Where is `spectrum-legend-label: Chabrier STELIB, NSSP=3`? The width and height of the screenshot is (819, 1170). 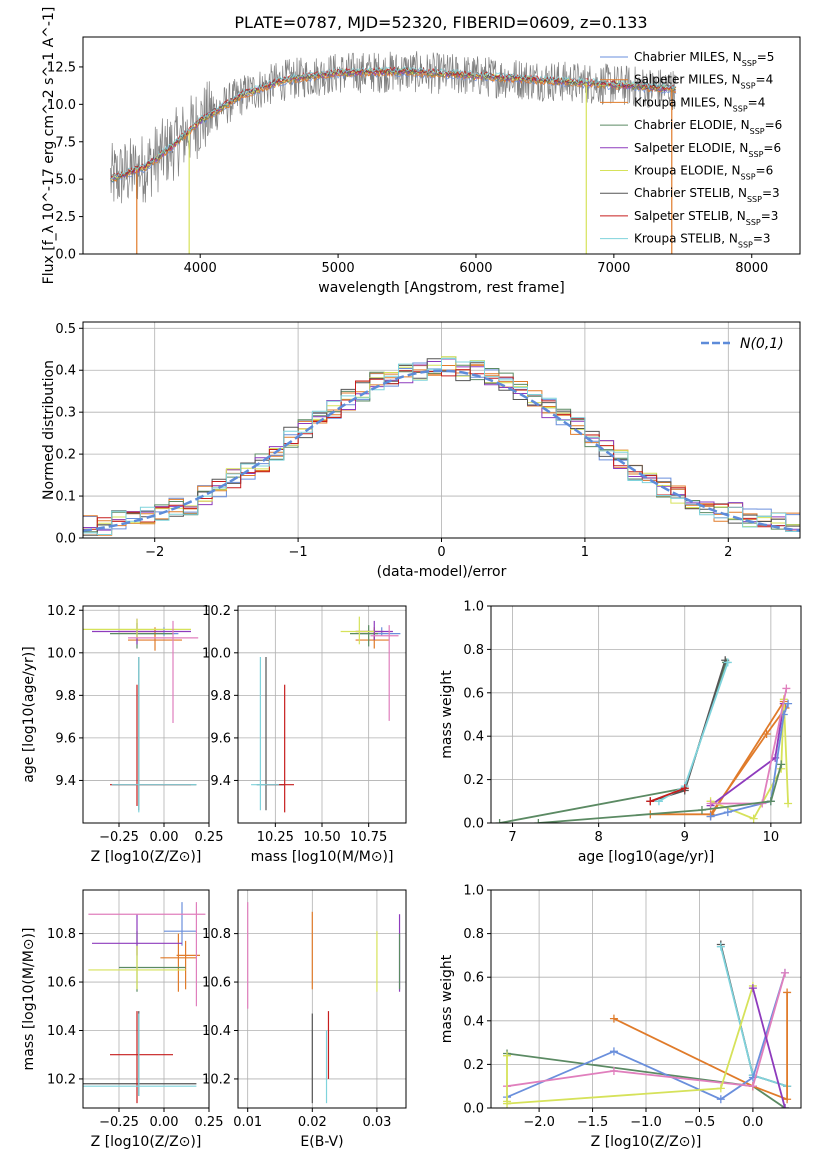 spectrum-legend-label: Chabrier STELIB, NSSP=3 is located at coordinates (707, 195).